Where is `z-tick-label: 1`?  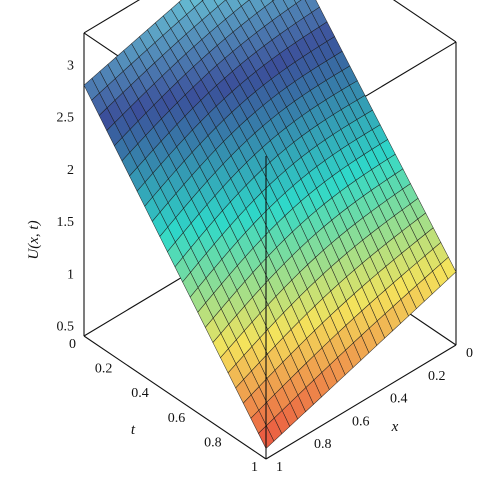
z-tick-label: 1 is located at coordinates (70, 274).